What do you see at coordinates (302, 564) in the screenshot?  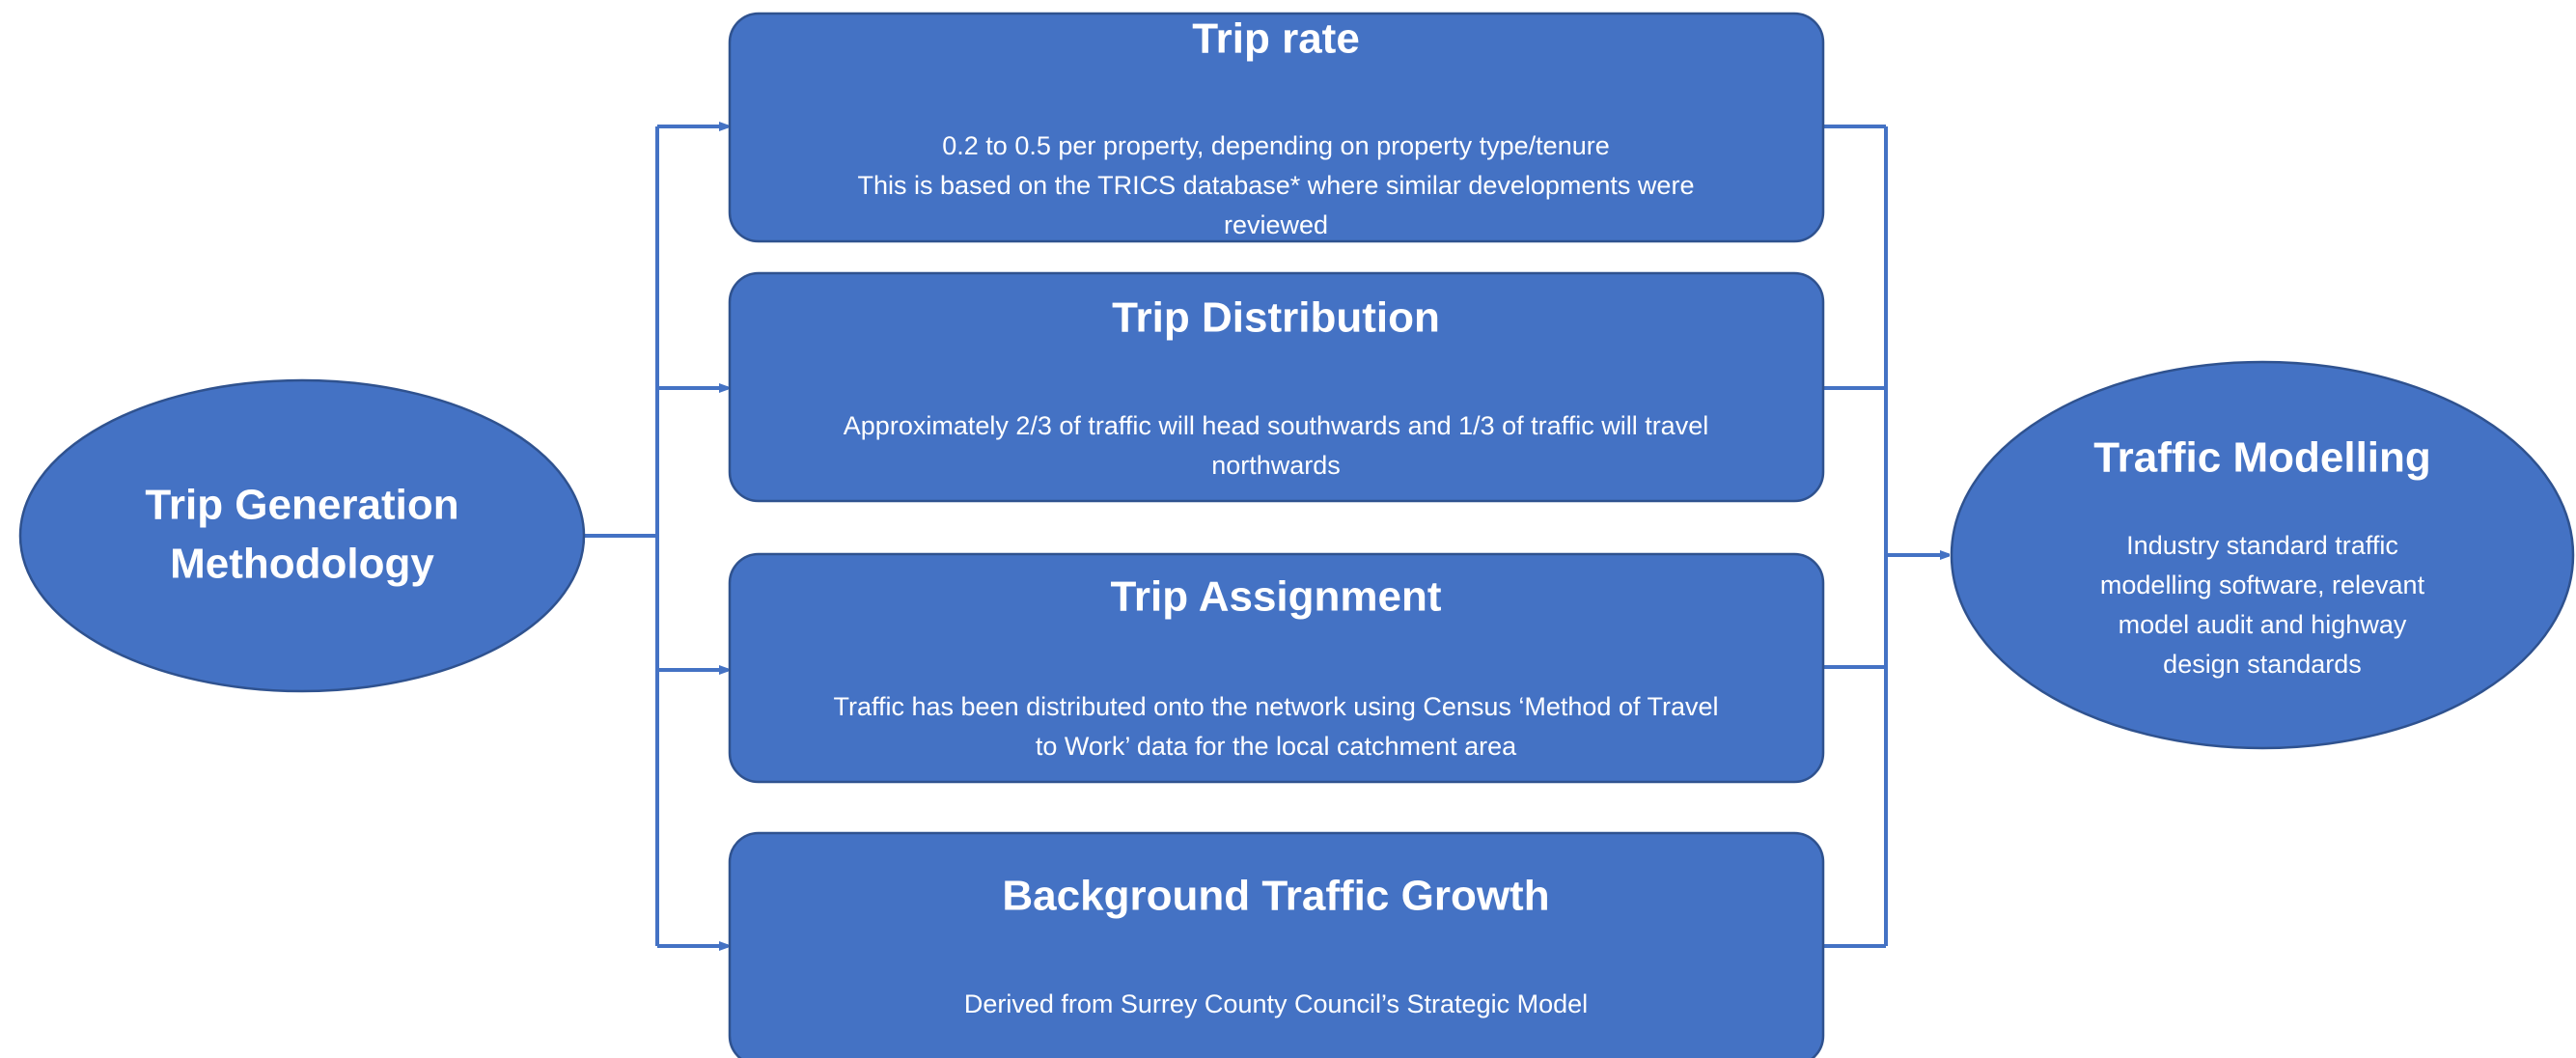 I see `source-label: Methodology` at bounding box center [302, 564].